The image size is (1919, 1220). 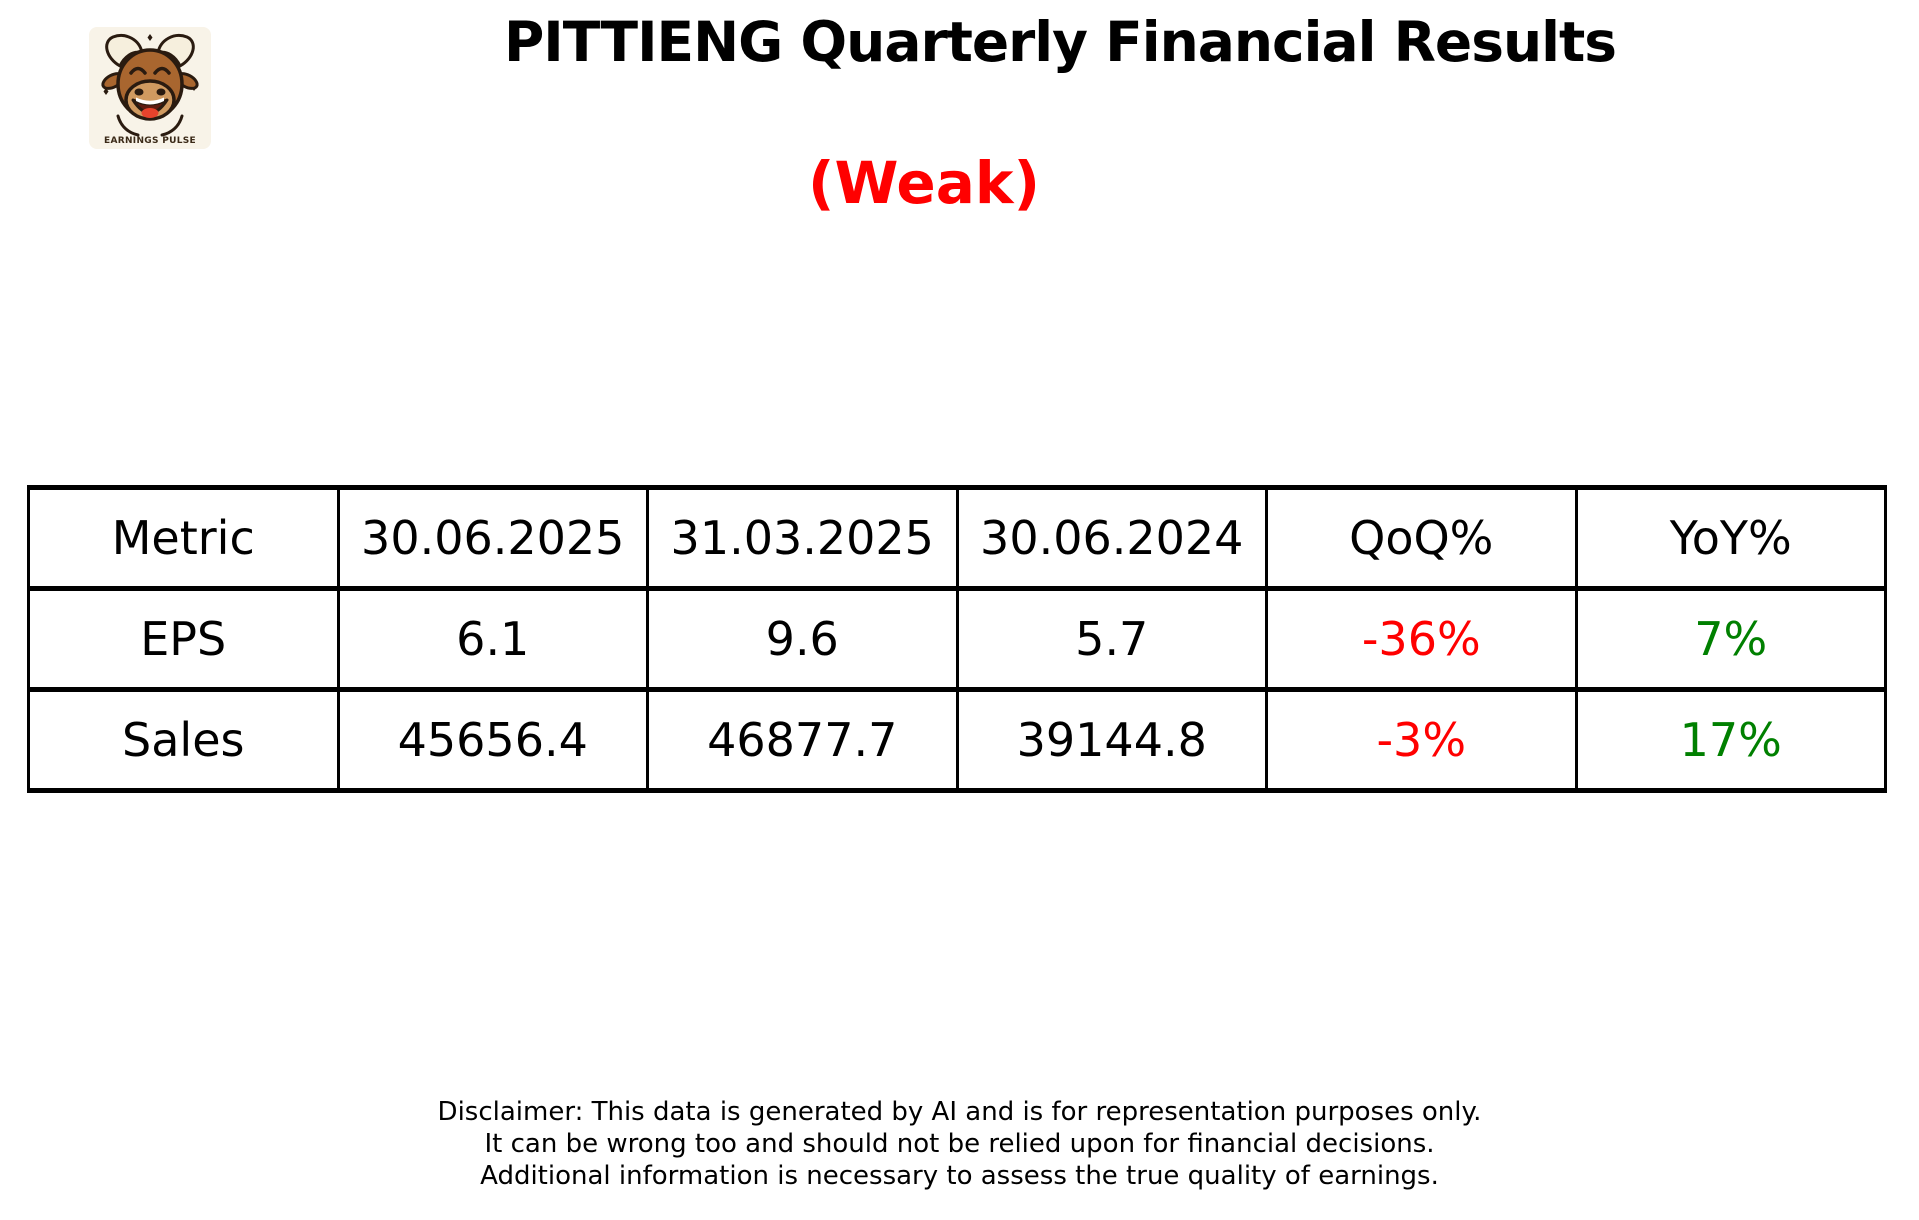 What do you see at coordinates (802, 639) in the screenshot?
I see `eps-previous-cell: 9.6` at bounding box center [802, 639].